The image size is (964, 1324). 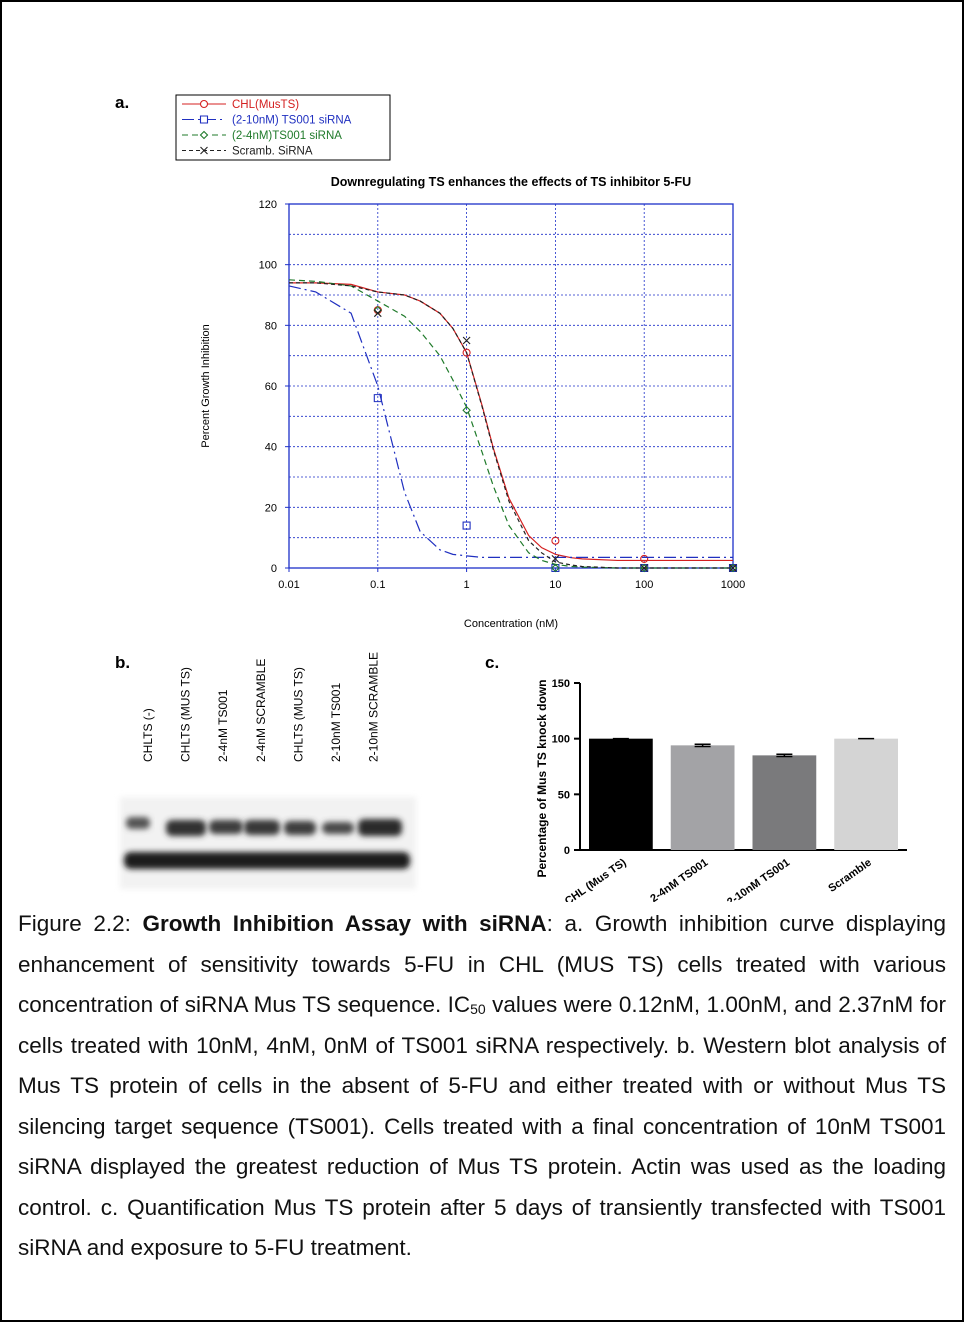 What do you see at coordinates (492, 662) in the screenshot?
I see `panel-label: c.` at bounding box center [492, 662].